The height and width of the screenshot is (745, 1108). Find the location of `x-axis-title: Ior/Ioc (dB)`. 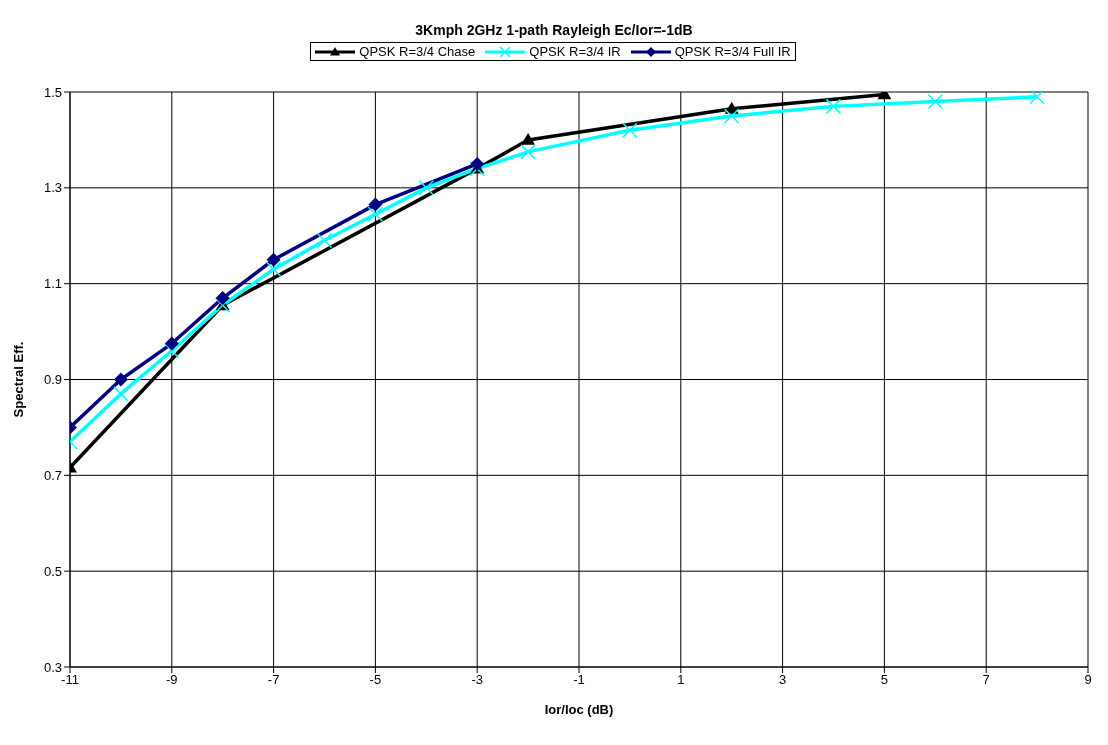

x-axis-title: Ior/Ioc (dB) is located at coordinates (579, 709).